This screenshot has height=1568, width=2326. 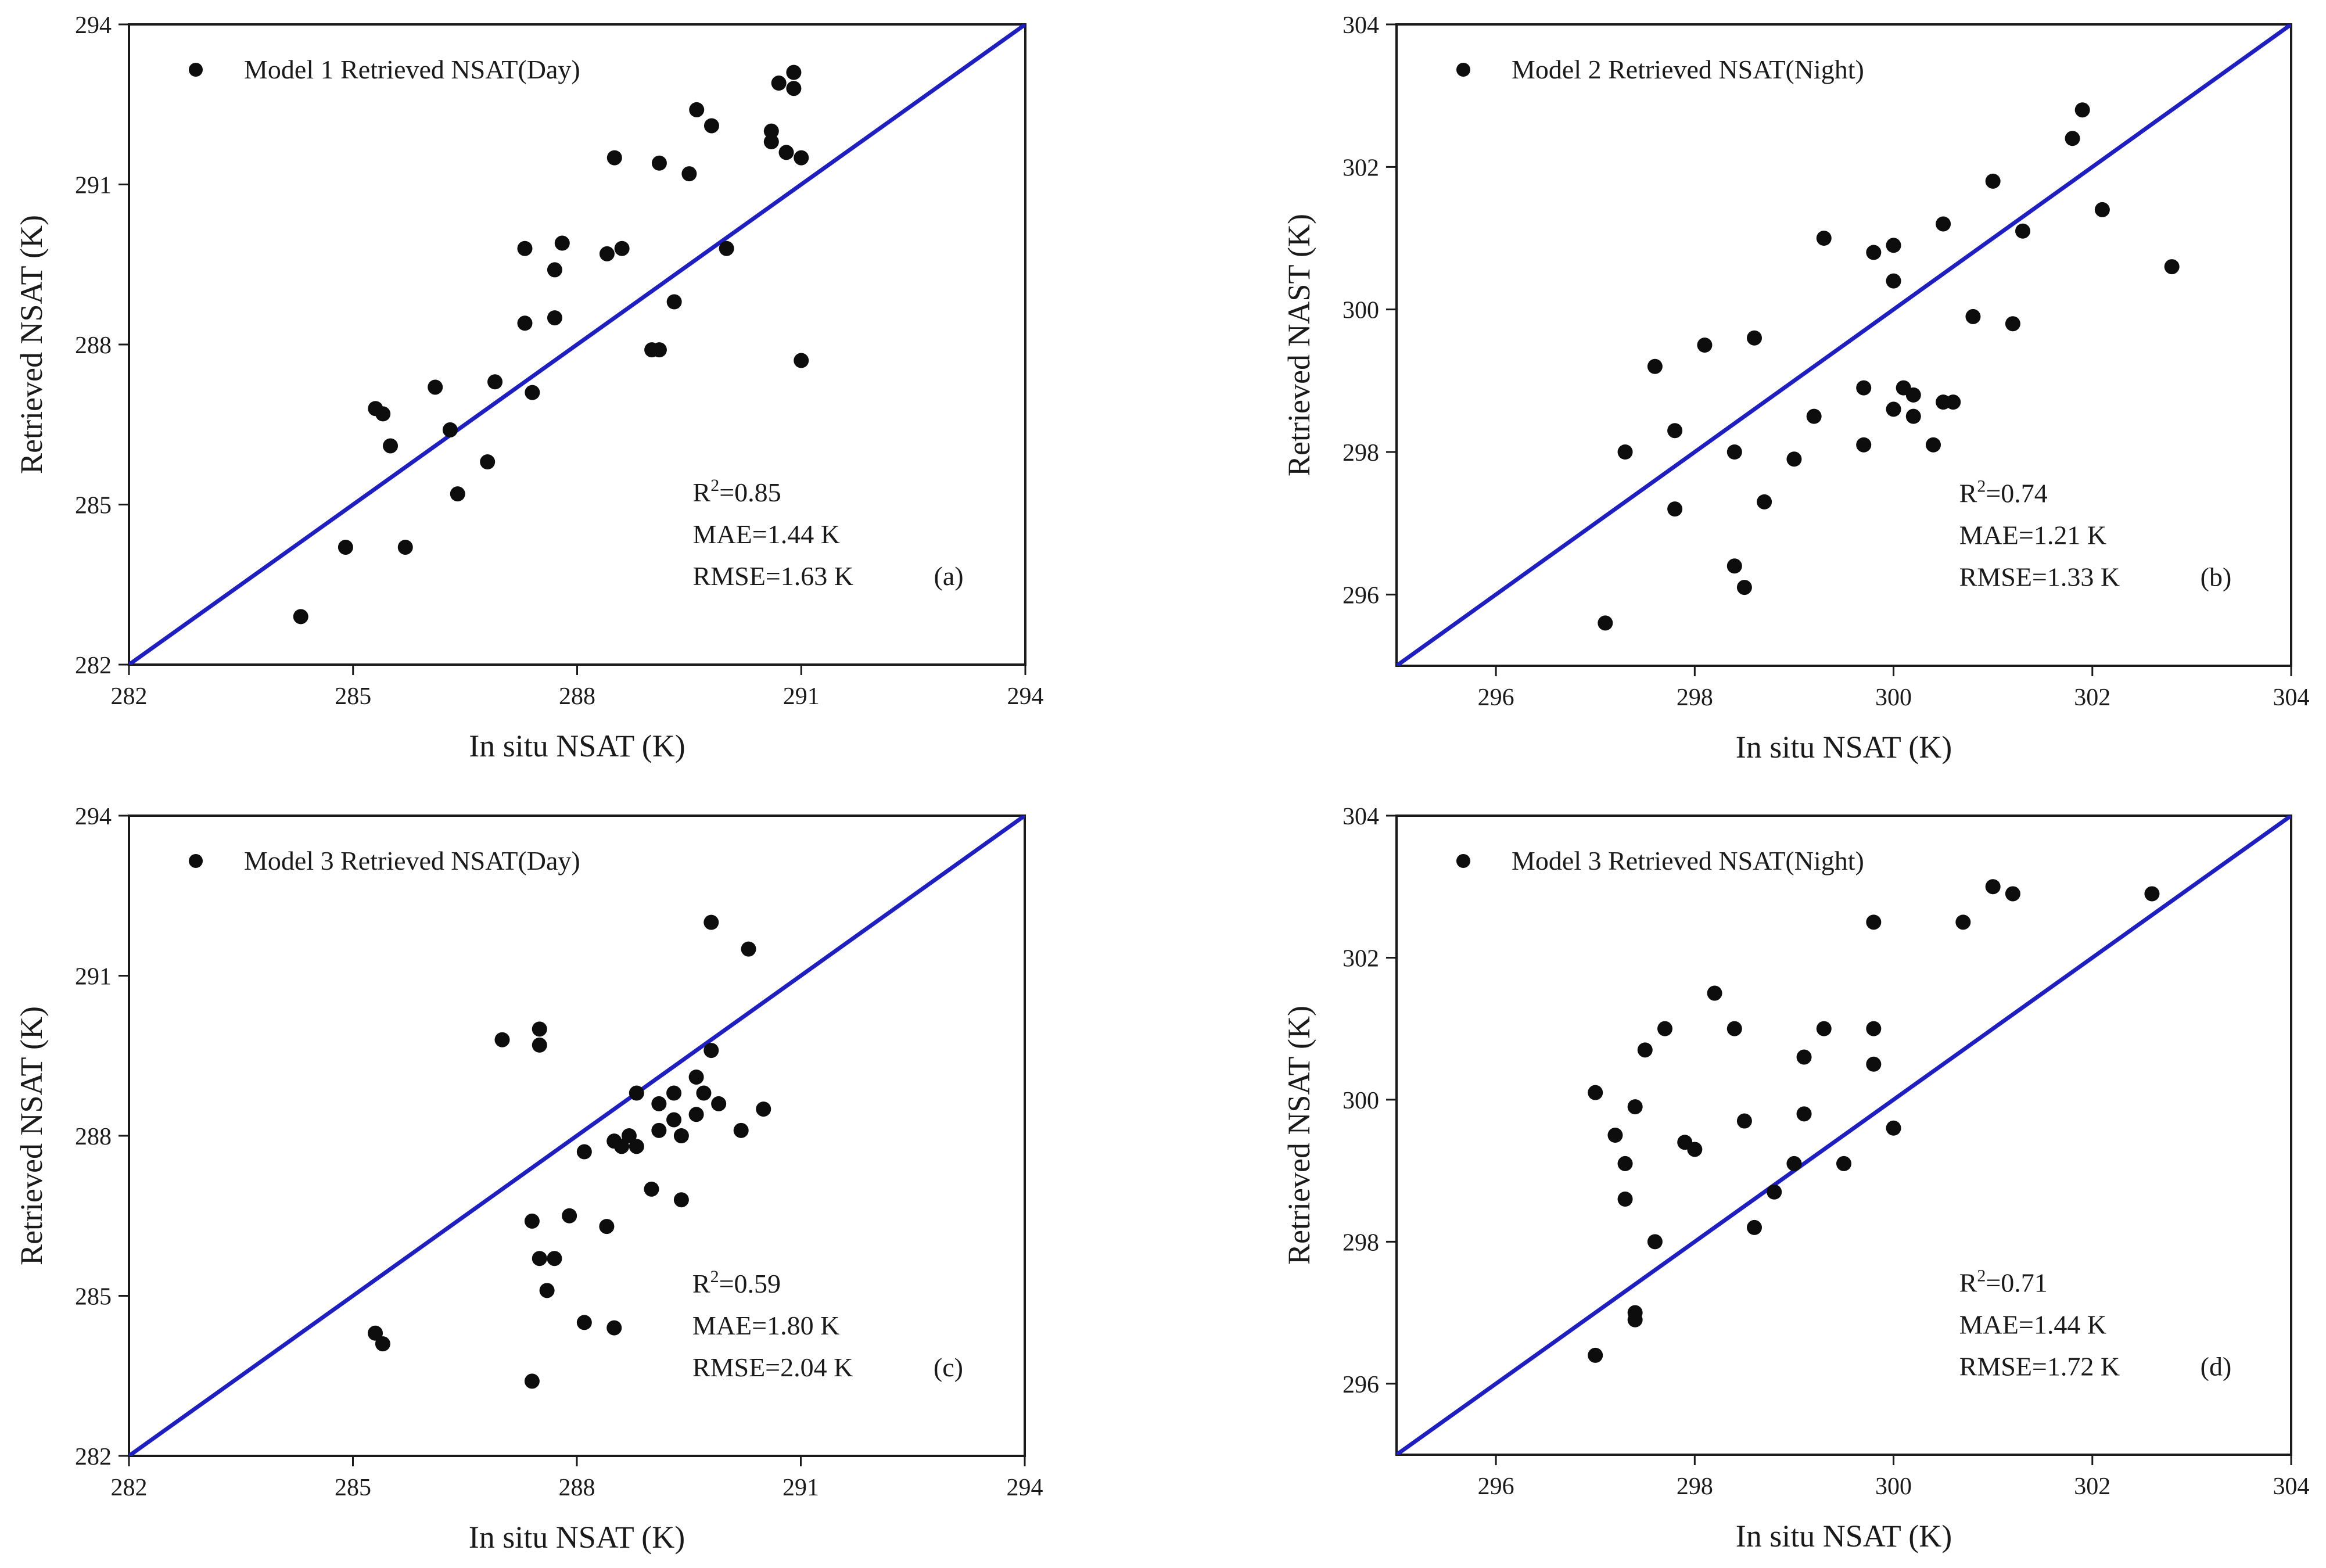 What do you see at coordinates (384, 861) in the screenshot?
I see `legend: Model 3 Retrieved NSAT(Day)` at bounding box center [384, 861].